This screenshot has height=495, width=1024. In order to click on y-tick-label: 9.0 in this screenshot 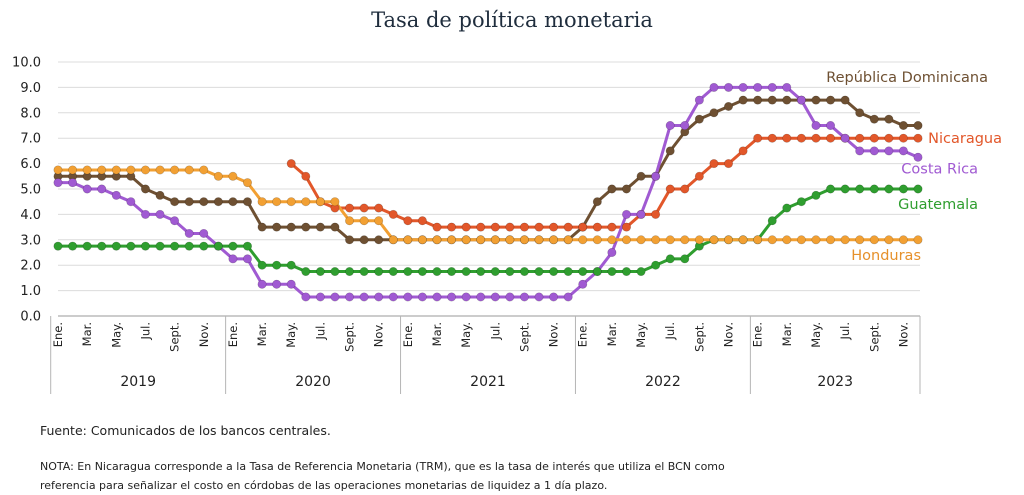, I will do `click(30, 88)`.